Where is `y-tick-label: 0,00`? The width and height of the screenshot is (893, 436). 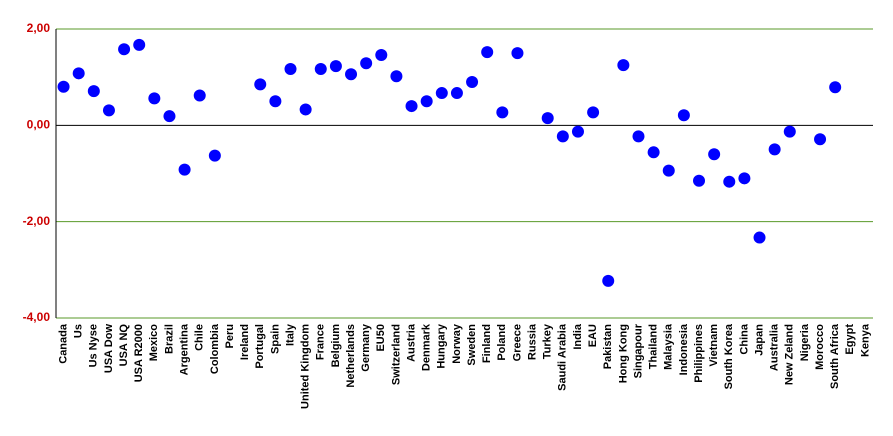
y-tick-label: 0,00 is located at coordinates (39, 125).